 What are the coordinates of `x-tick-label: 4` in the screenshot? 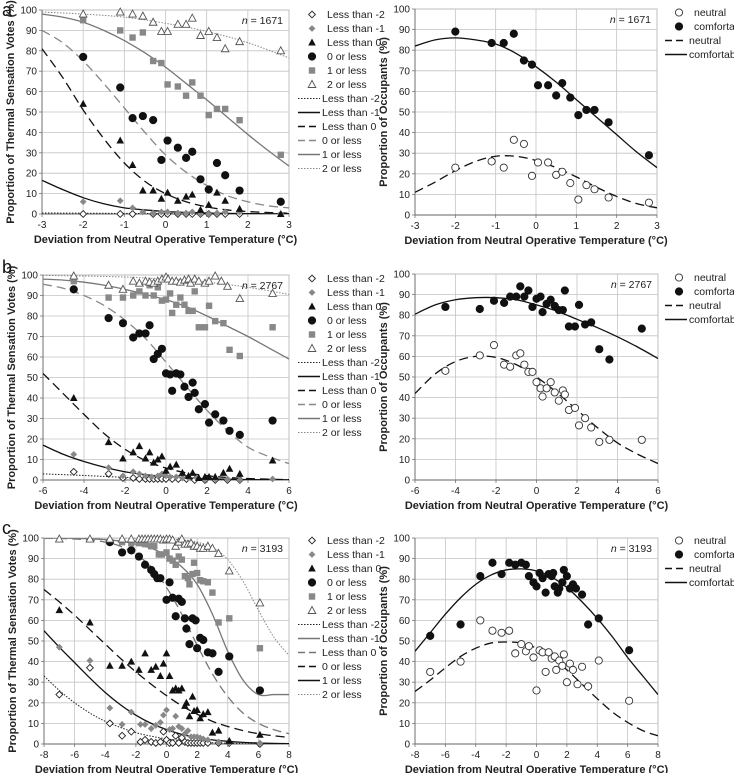 It's located at (597, 755).